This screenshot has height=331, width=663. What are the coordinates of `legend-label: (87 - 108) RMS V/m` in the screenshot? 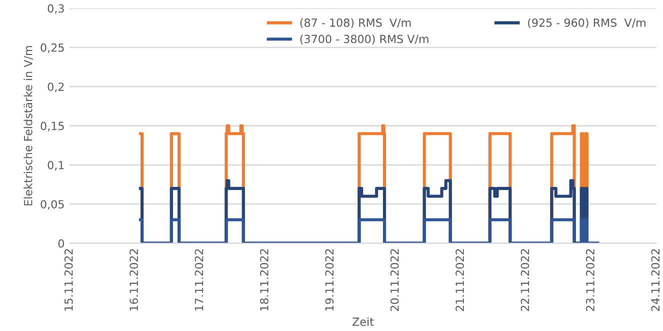 It's located at (355, 23).